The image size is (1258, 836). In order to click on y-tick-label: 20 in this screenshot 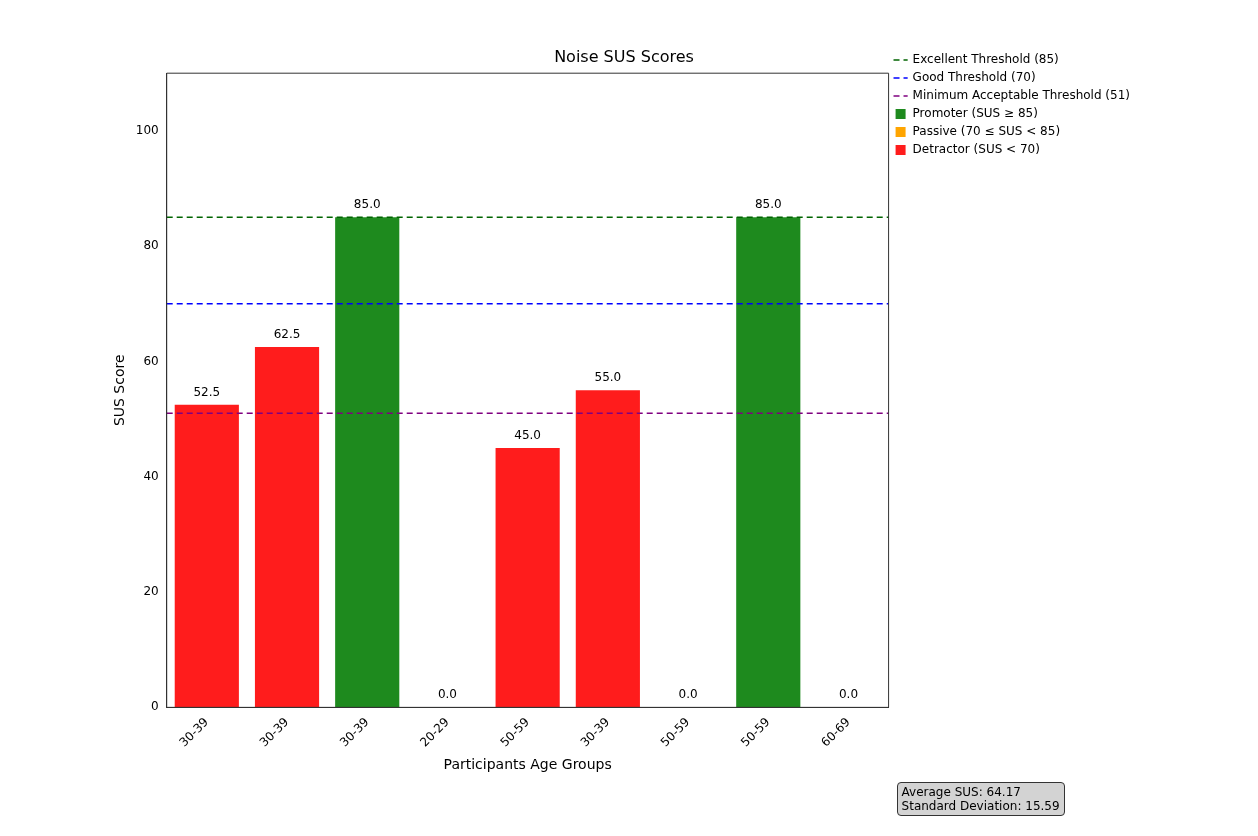, I will do `click(151, 591)`.